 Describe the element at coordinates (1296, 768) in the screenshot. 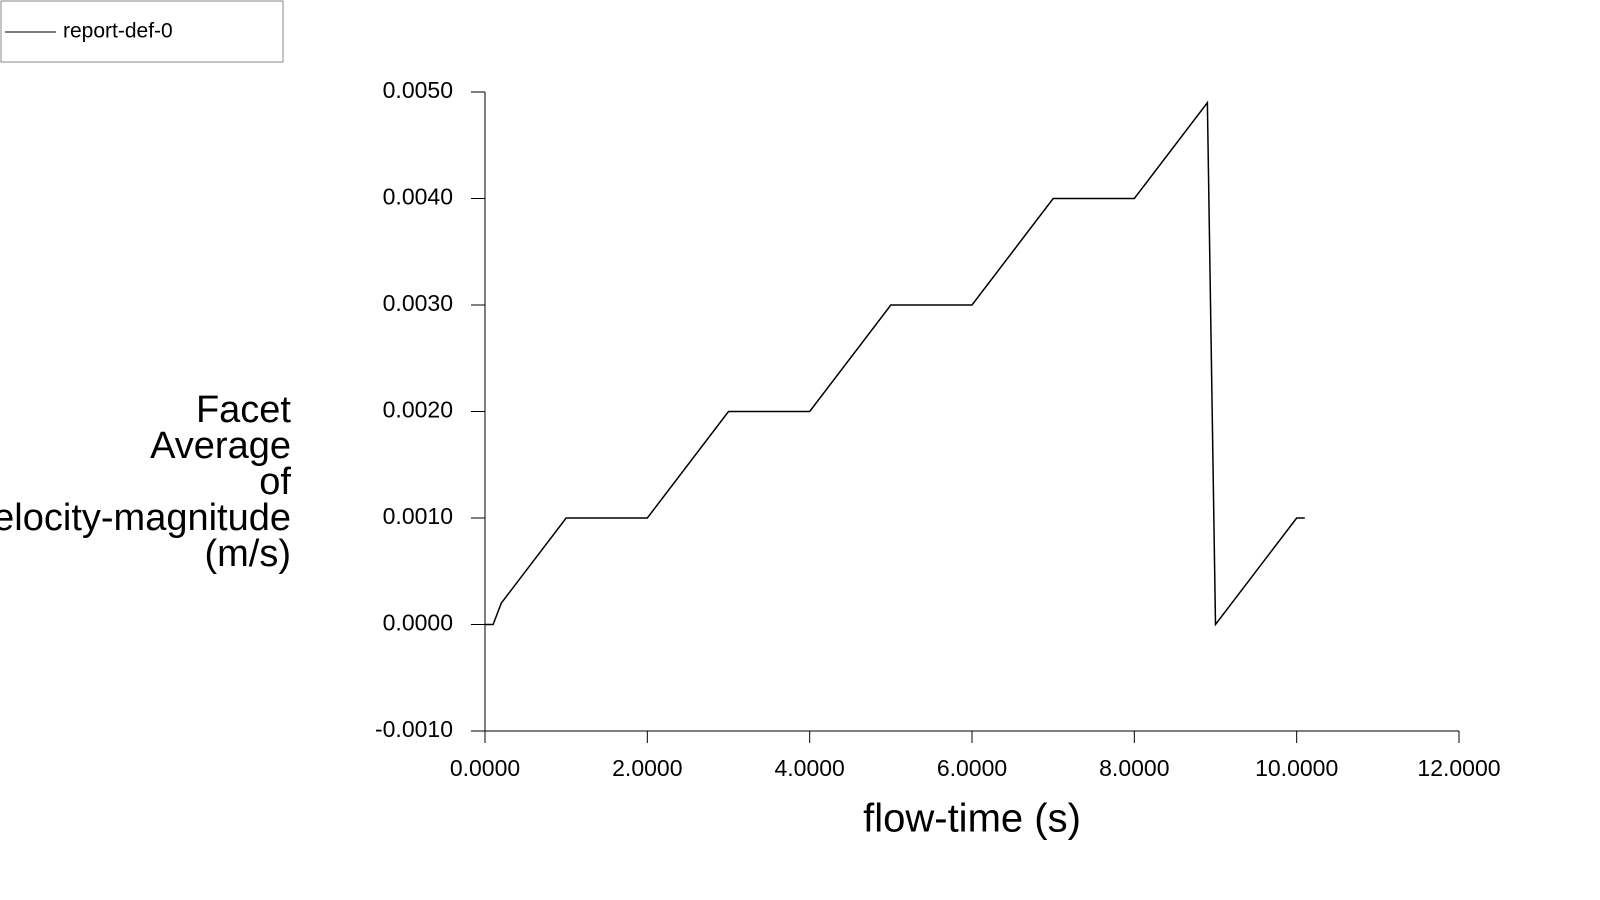

I see `x-tick-label: 10.0000` at that location.